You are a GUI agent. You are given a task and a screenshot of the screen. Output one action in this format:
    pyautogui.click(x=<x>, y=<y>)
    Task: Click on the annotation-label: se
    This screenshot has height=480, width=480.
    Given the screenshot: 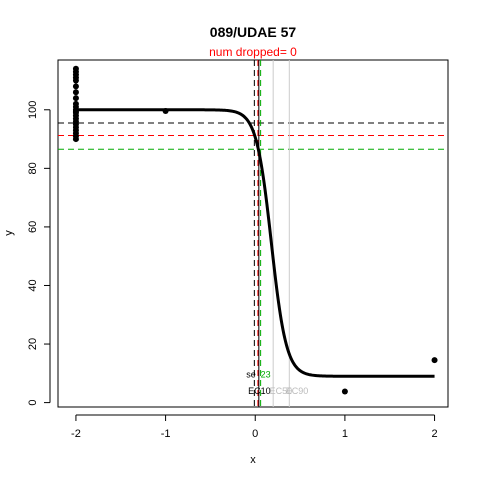 What is the action you would take?
    pyautogui.click(x=251, y=375)
    